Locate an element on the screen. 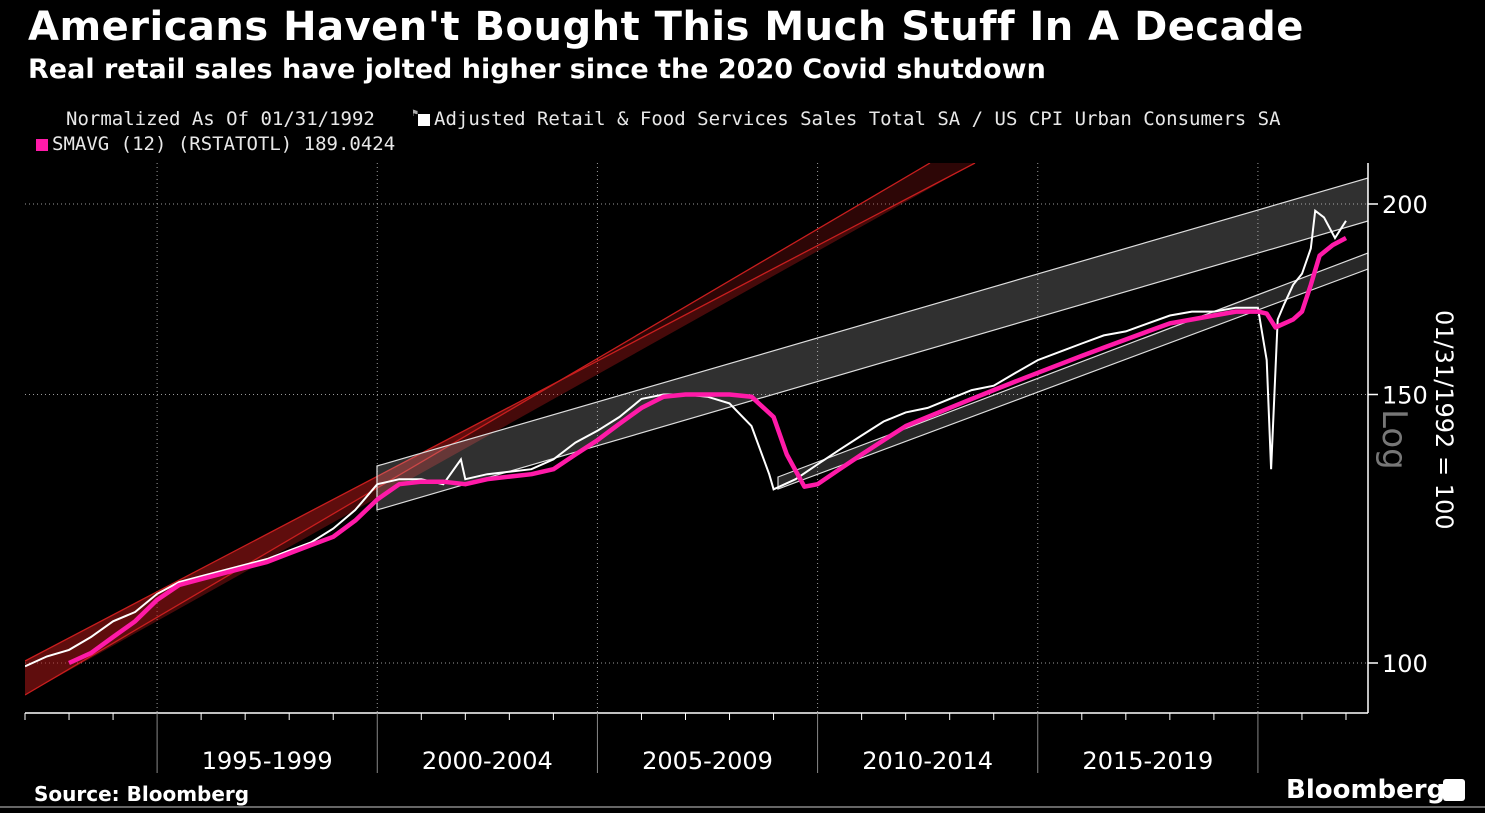 The image size is (1485, 813). y-ticks: 100 150 200 is located at coordinates (1398, 434).